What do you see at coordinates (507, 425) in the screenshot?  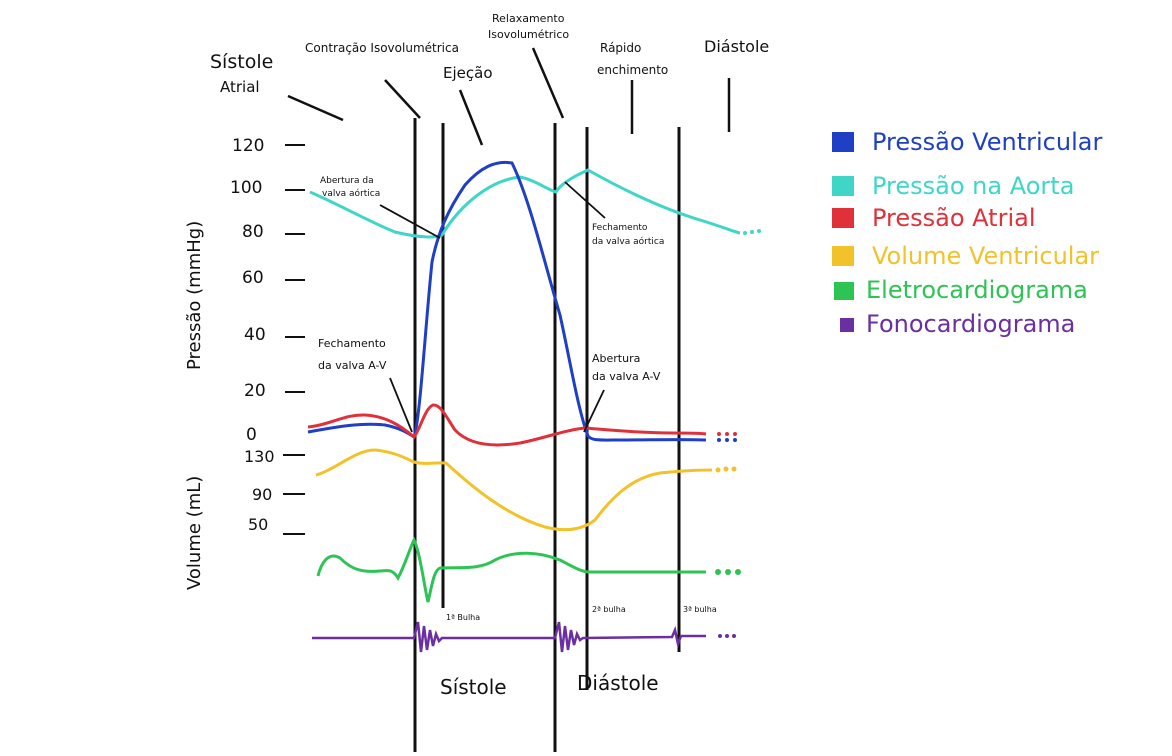 I see `atrial-pressure-curve` at bounding box center [507, 425].